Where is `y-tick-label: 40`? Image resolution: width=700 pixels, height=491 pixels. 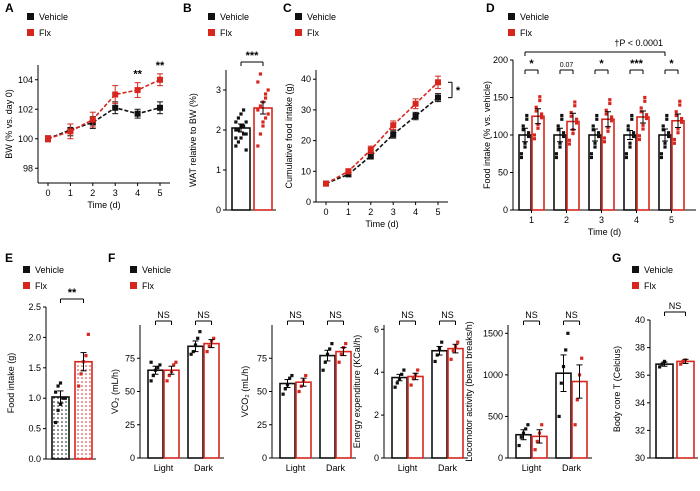
y-tick-label: 40 is located at coordinates (306, 79).